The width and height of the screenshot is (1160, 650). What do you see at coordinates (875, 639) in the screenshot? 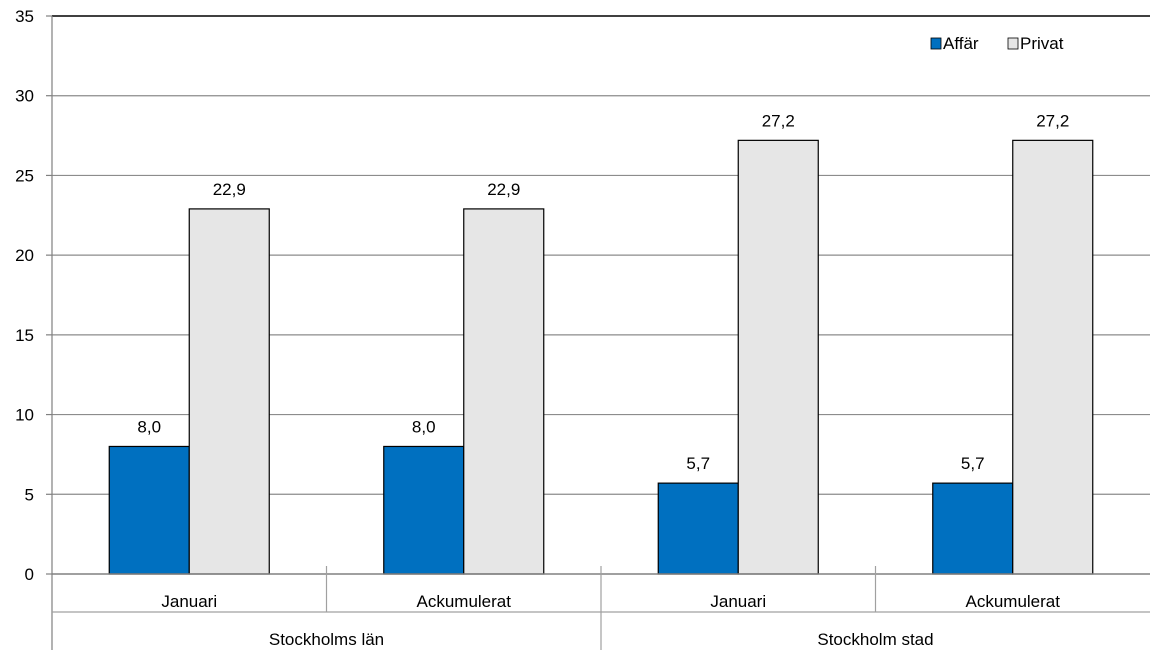
I see `group-label: Stockholm stad` at bounding box center [875, 639].